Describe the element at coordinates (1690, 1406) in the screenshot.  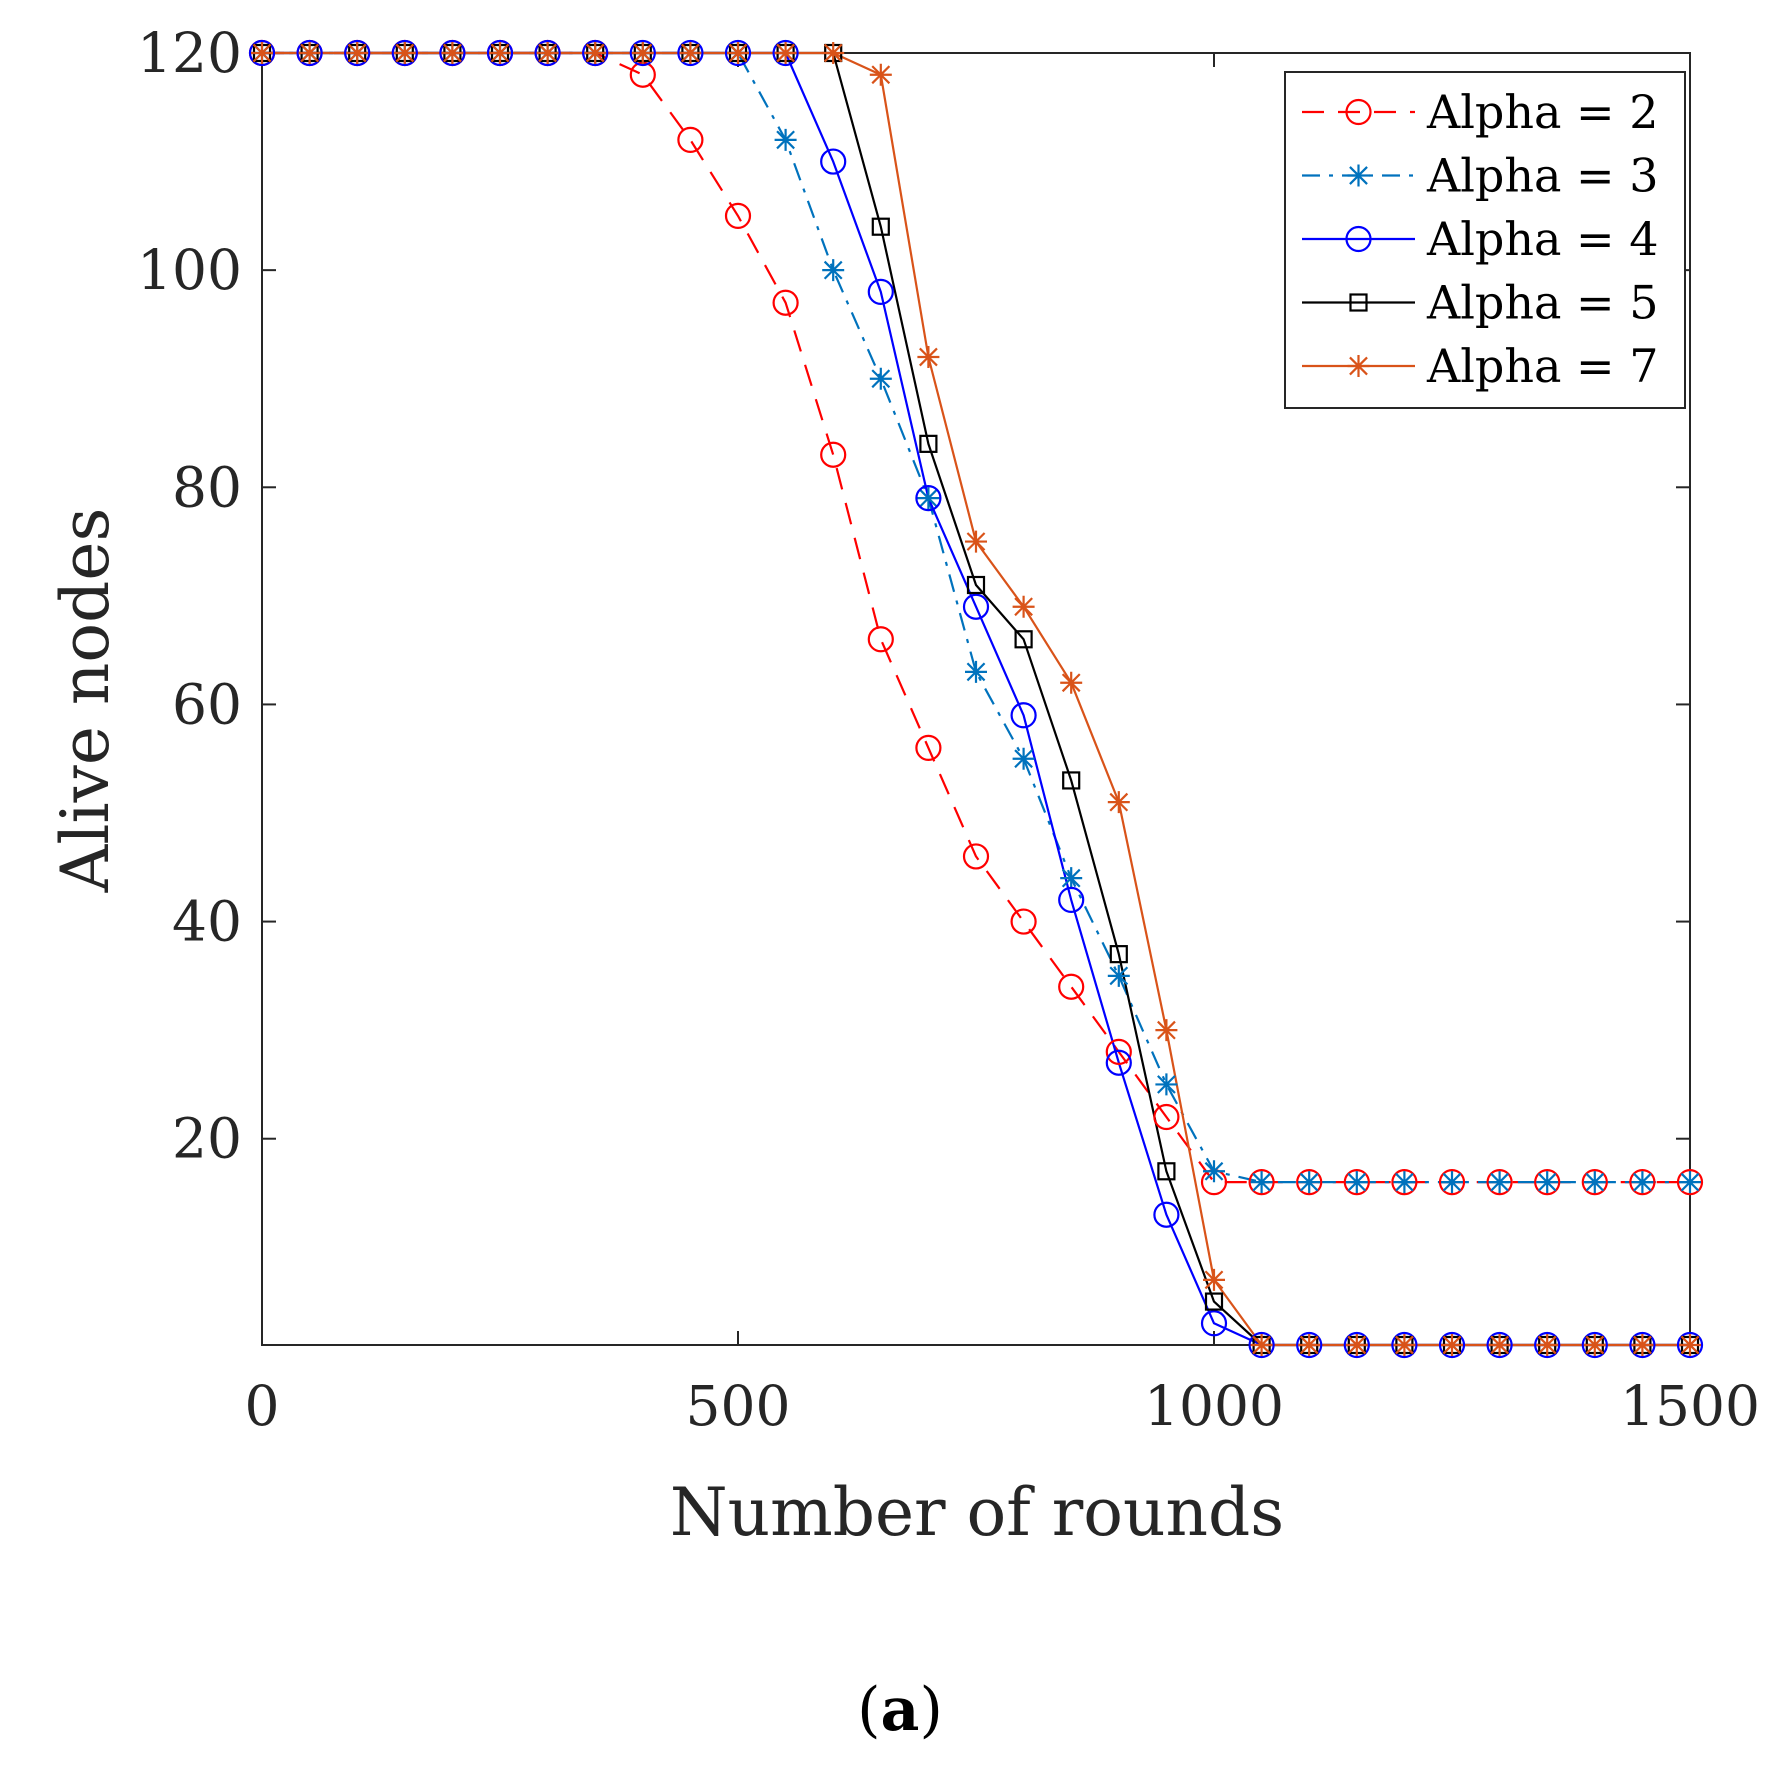
I see `x-tick-label: 1500` at that location.